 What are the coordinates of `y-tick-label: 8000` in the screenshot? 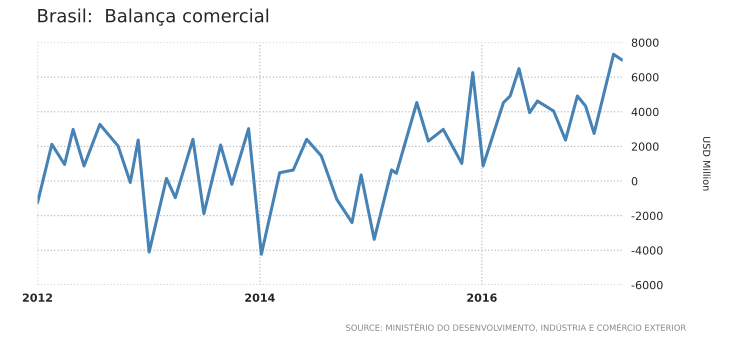 It's located at (645, 42).